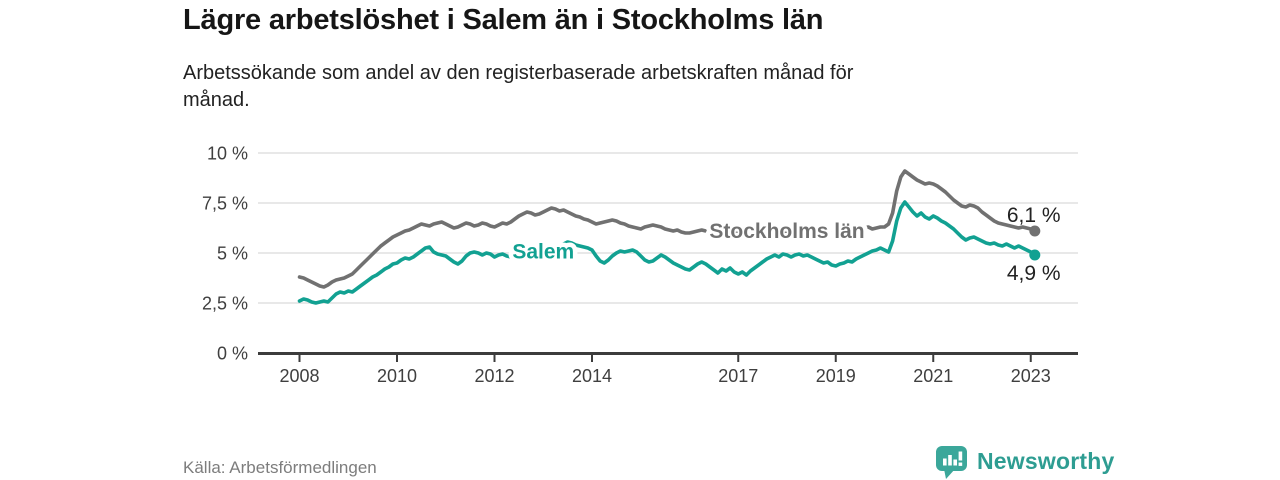 The height and width of the screenshot is (480, 1280). I want to click on chart-labels: Stockholms län 6,1 % Salem 4,9 %, so click(784, 244).